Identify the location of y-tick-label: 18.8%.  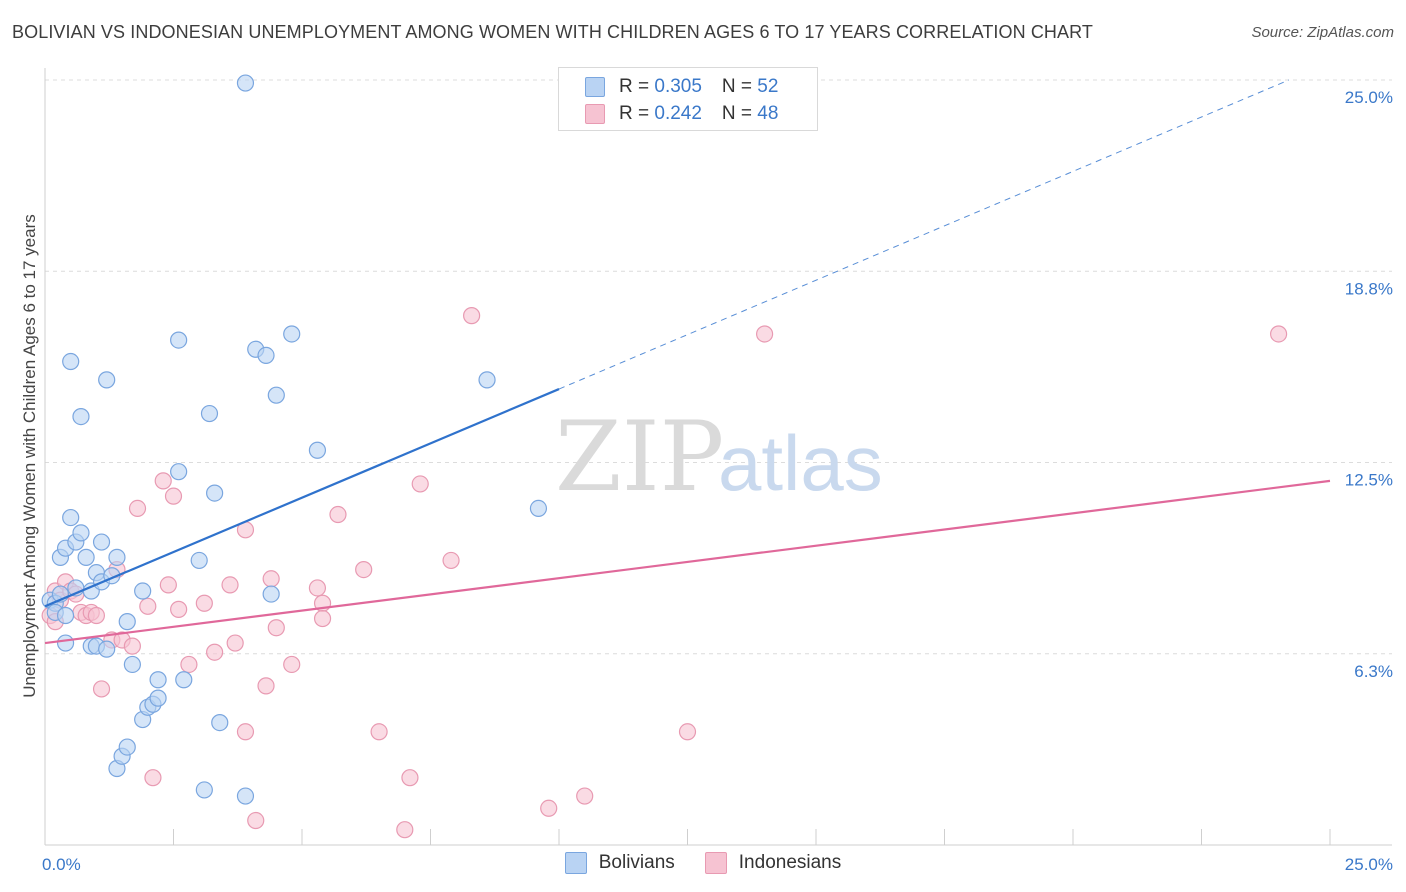
(1369, 288).